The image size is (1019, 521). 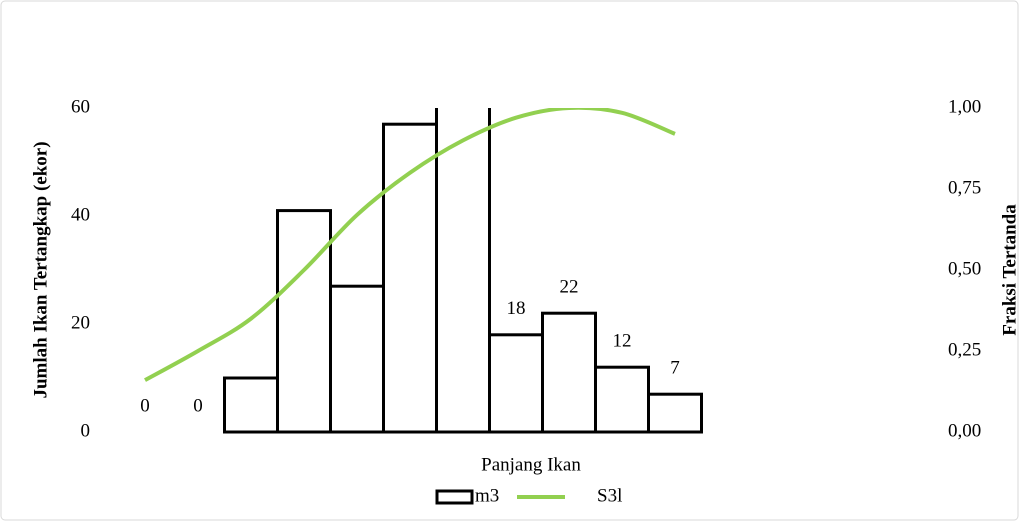 What do you see at coordinates (609, 495) in the screenshot?
I see `legend-label: S3l` at bounding box center [609, 495].